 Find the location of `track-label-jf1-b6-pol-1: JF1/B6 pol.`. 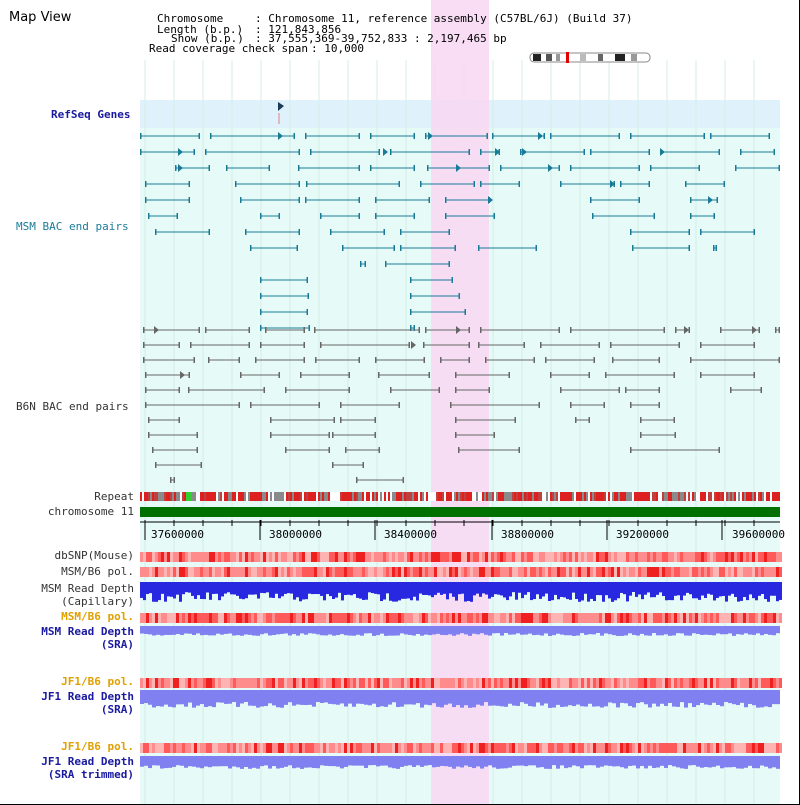

track-label-jf1-b6-pol-1: JF1/B6 pol. is located at coordinates (97, 681).